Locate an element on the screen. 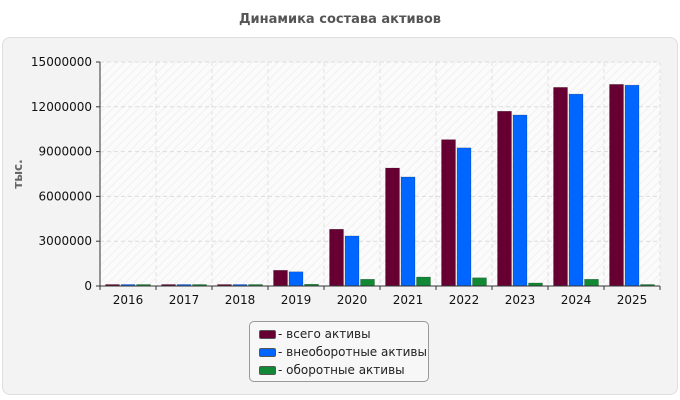 The height and width of the screenshot is (400, 680). legend-item: - всего активы is located at coordinates (343, 334).